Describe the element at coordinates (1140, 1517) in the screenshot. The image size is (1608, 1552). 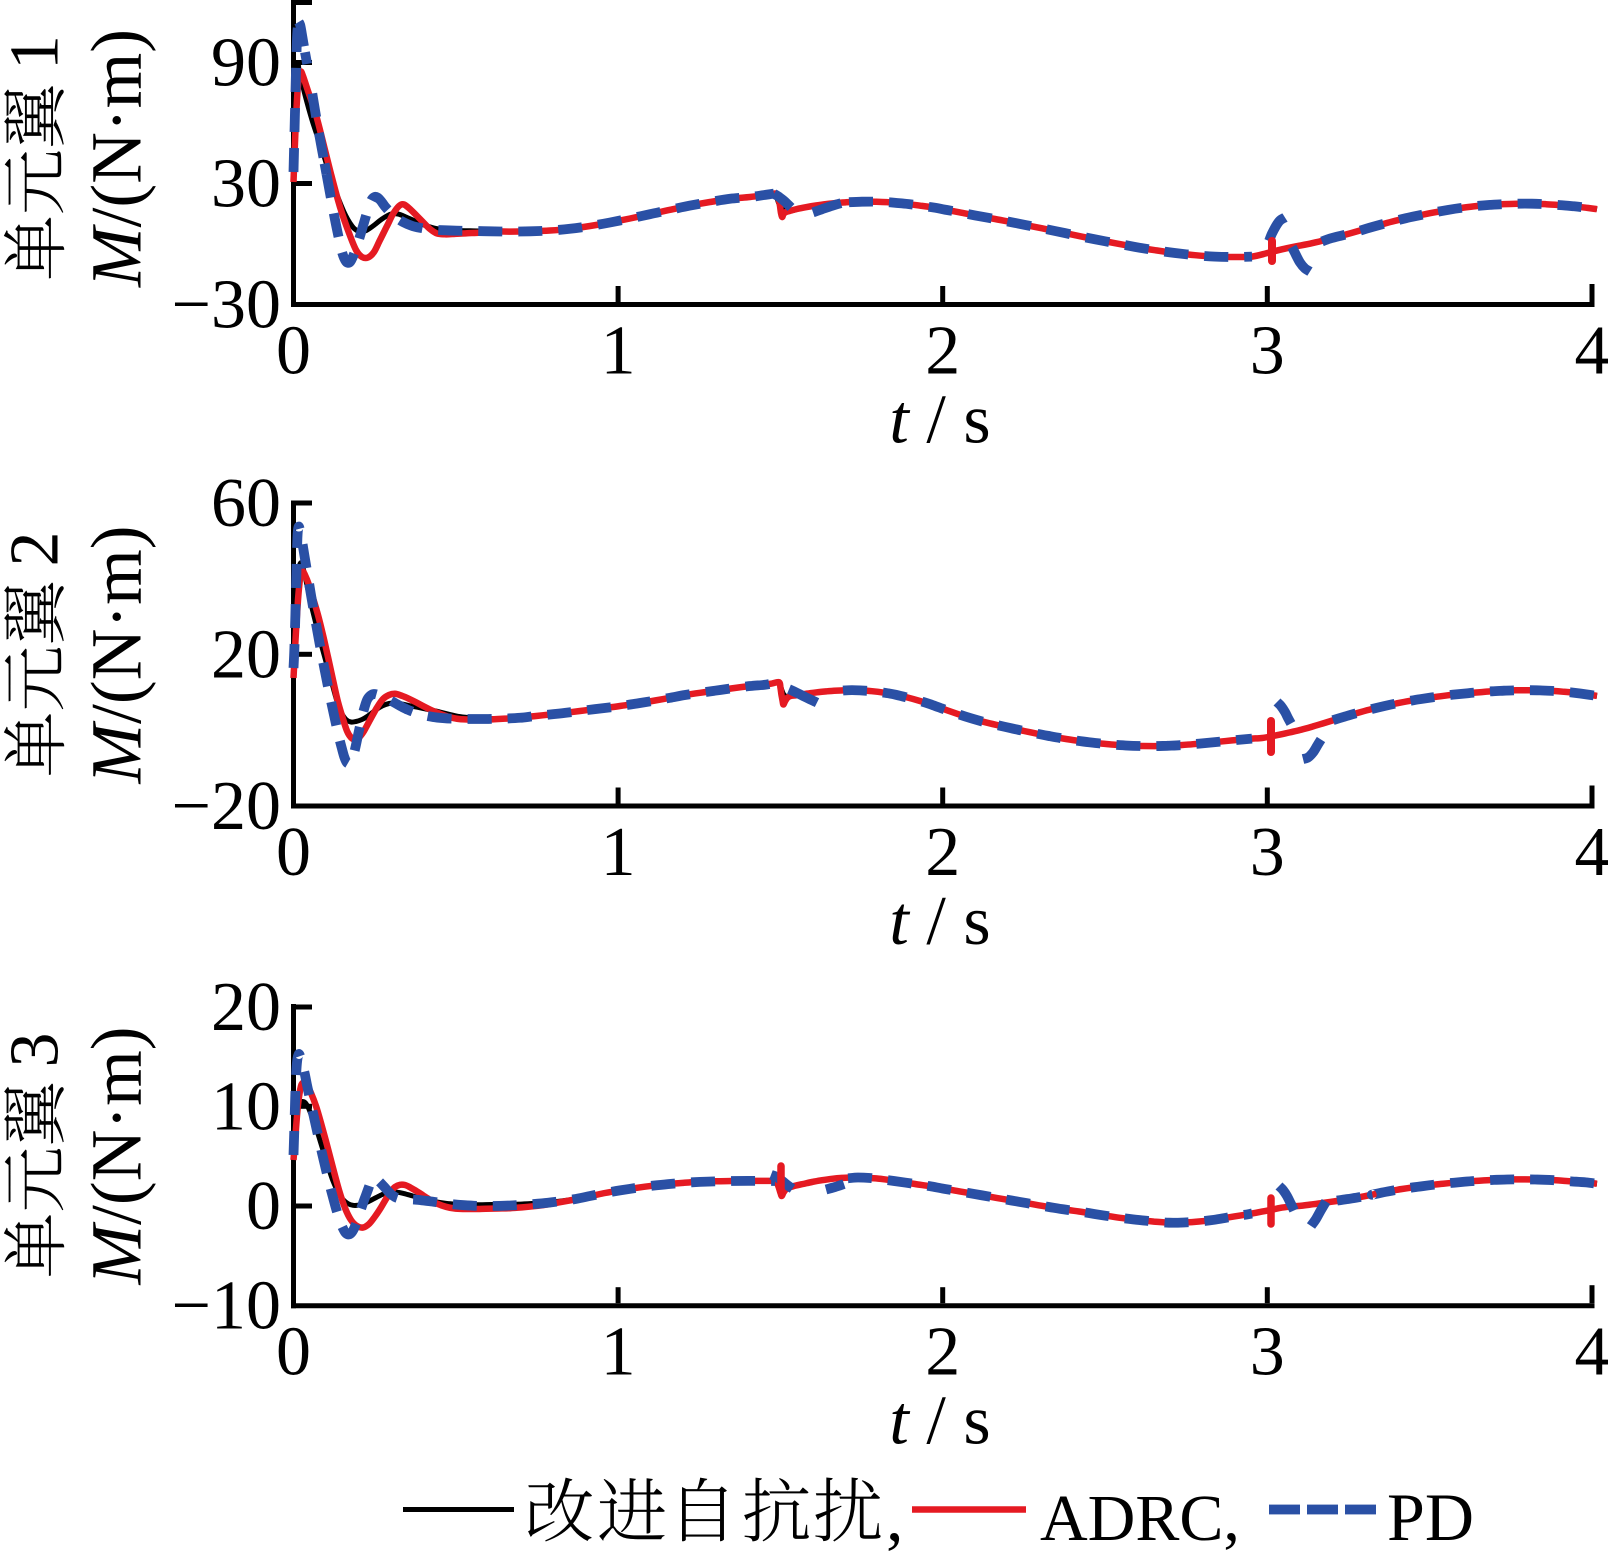
I see `svg-text: ADRC,` at that location.